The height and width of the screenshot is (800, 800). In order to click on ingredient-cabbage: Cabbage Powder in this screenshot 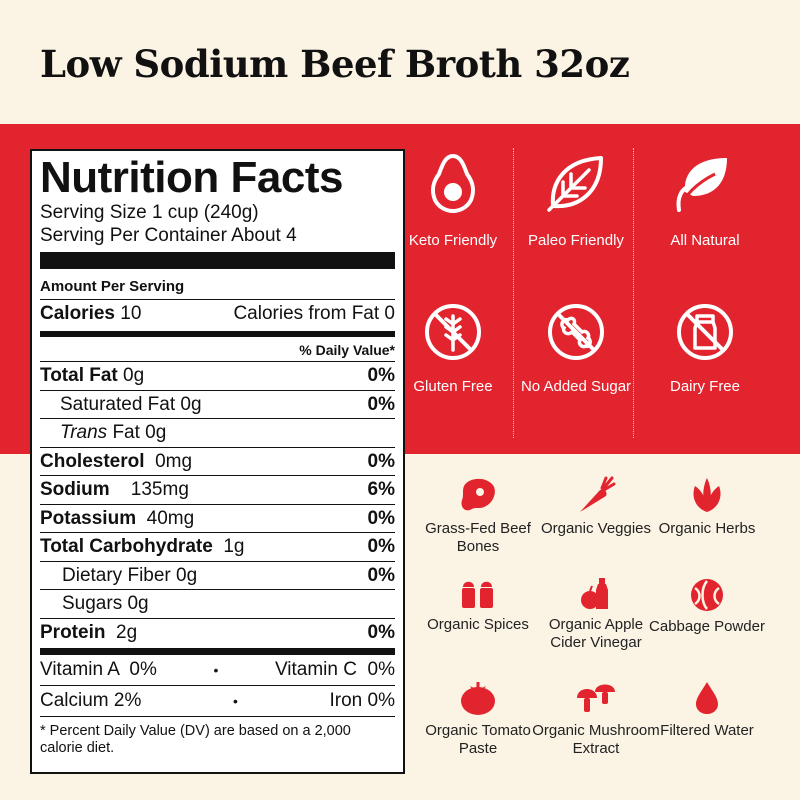, I will do `click(707, 607)`.